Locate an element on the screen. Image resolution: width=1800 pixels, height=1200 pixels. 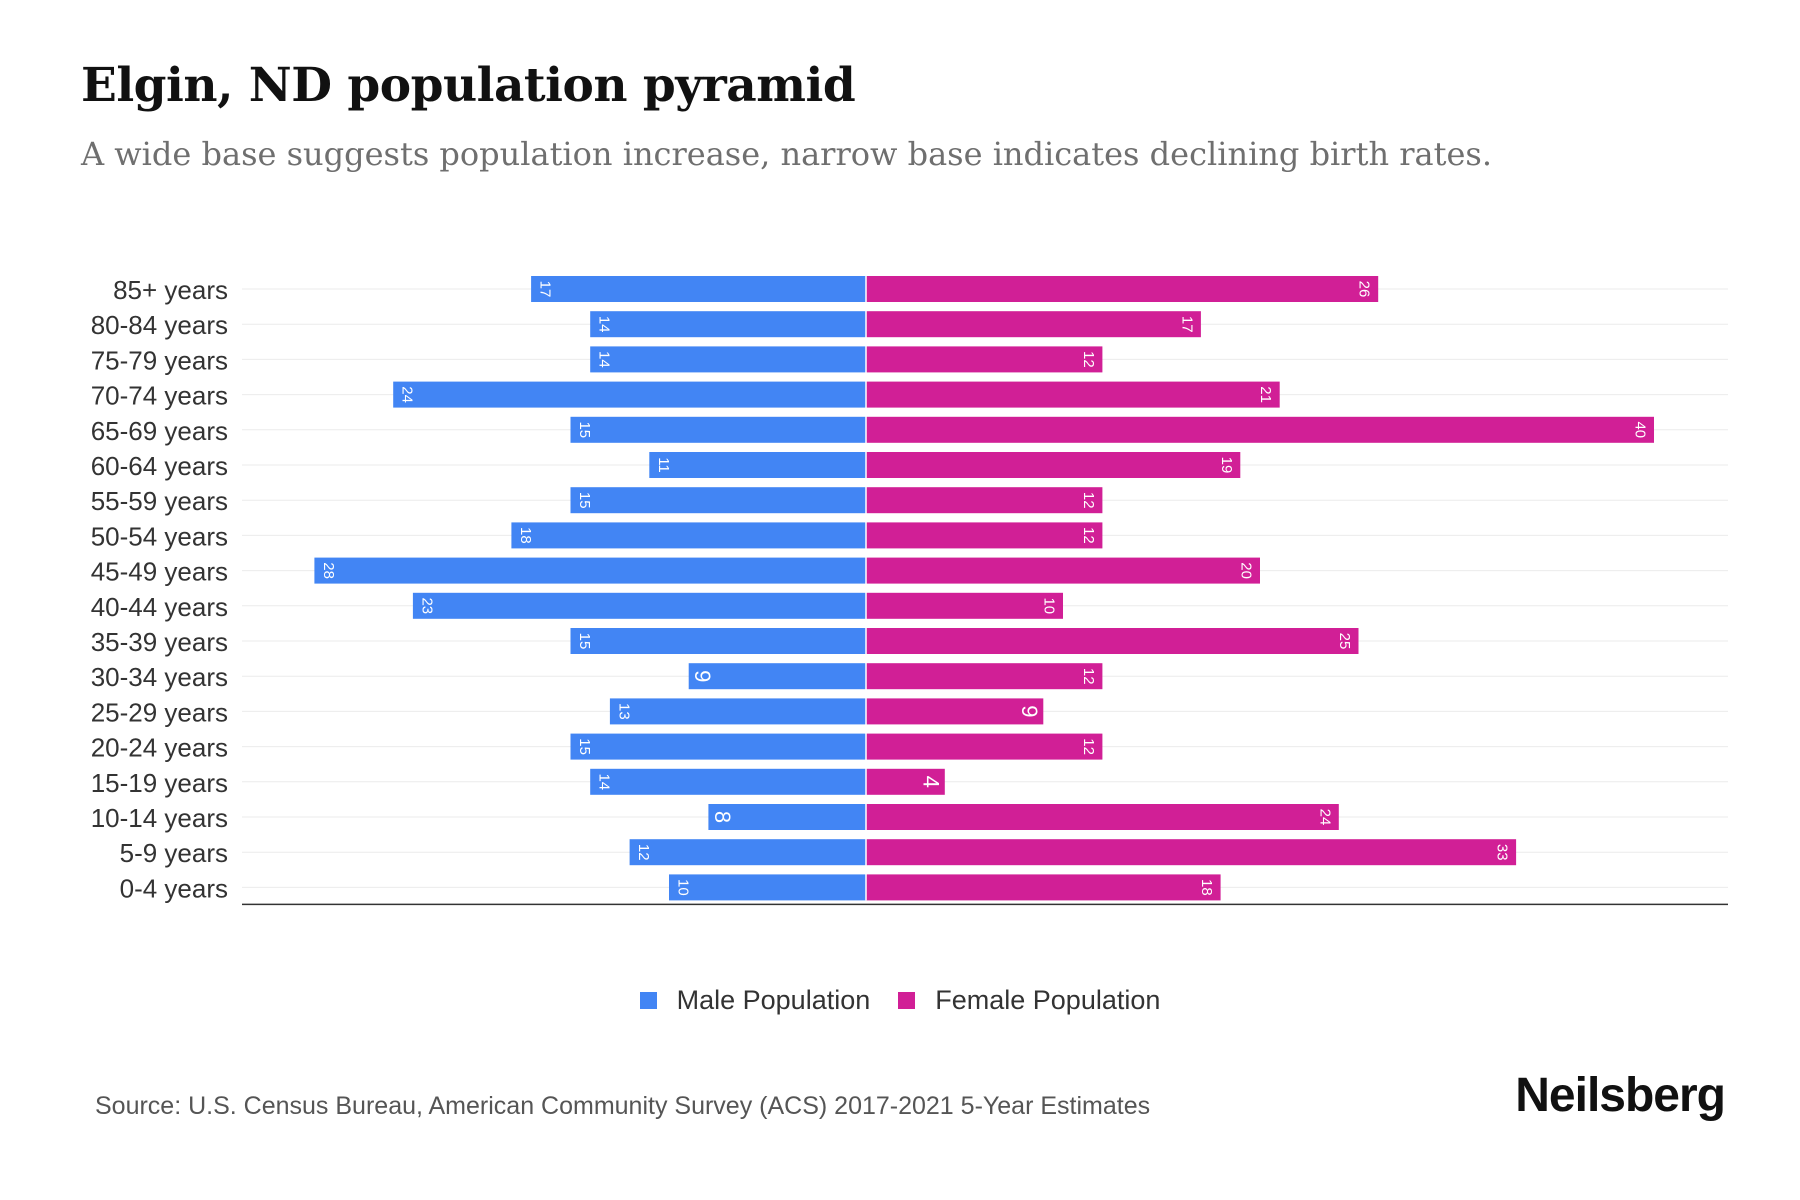
legend-item-male: Male Population is located at coordinates (755, 1000).